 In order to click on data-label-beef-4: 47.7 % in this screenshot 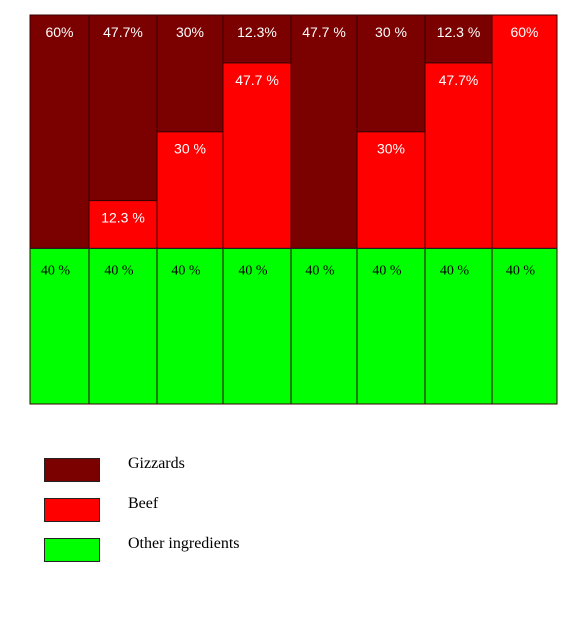, I will do `click(257, 80)`.